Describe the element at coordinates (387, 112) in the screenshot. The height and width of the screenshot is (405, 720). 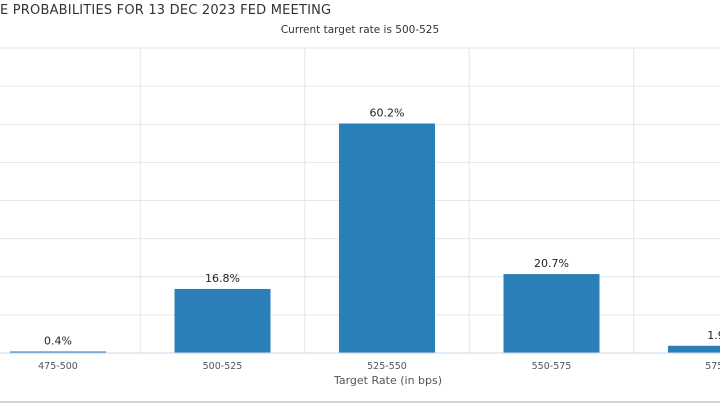
I see `data-label: 60.2%` at that location.